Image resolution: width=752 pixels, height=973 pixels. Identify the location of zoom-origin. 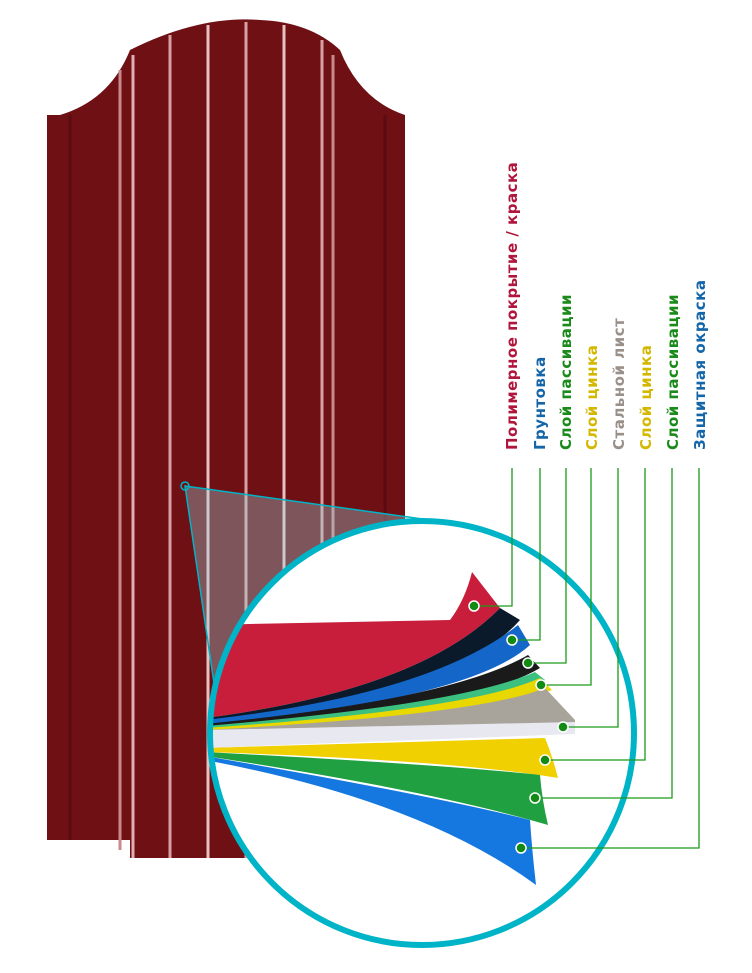
(185, 486).